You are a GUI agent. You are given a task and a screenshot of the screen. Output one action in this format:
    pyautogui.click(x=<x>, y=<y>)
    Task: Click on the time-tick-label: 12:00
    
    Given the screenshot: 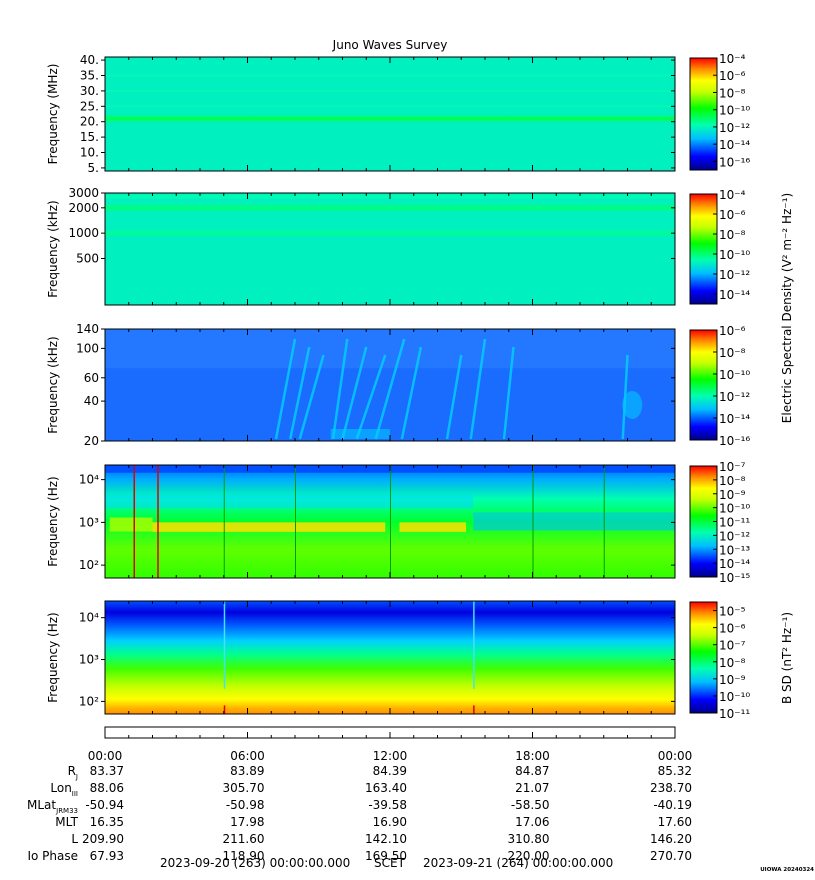 What is the action you would take?
    pyautogui.click(x=390, y=756)
    